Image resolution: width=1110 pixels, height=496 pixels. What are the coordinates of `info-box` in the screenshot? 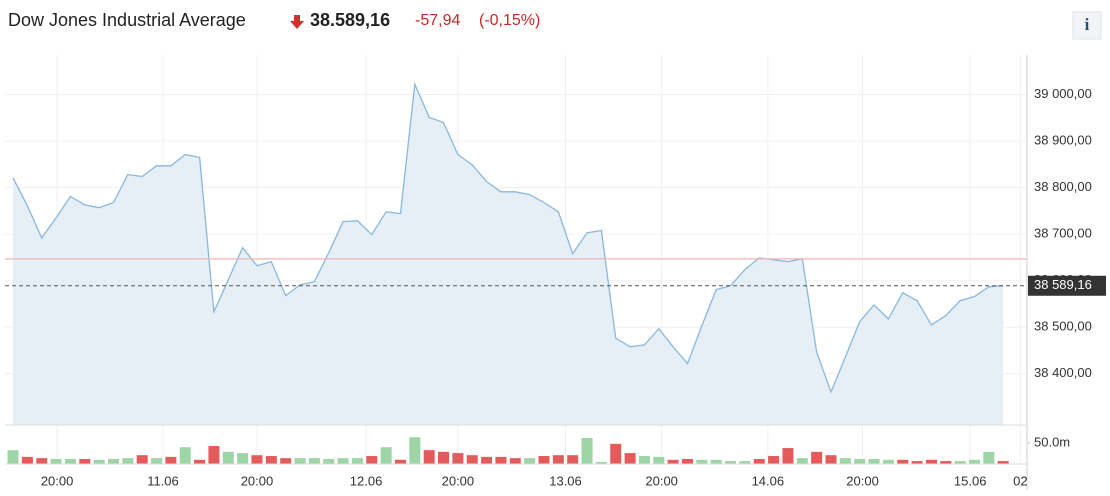 It's located at (1087, 25).